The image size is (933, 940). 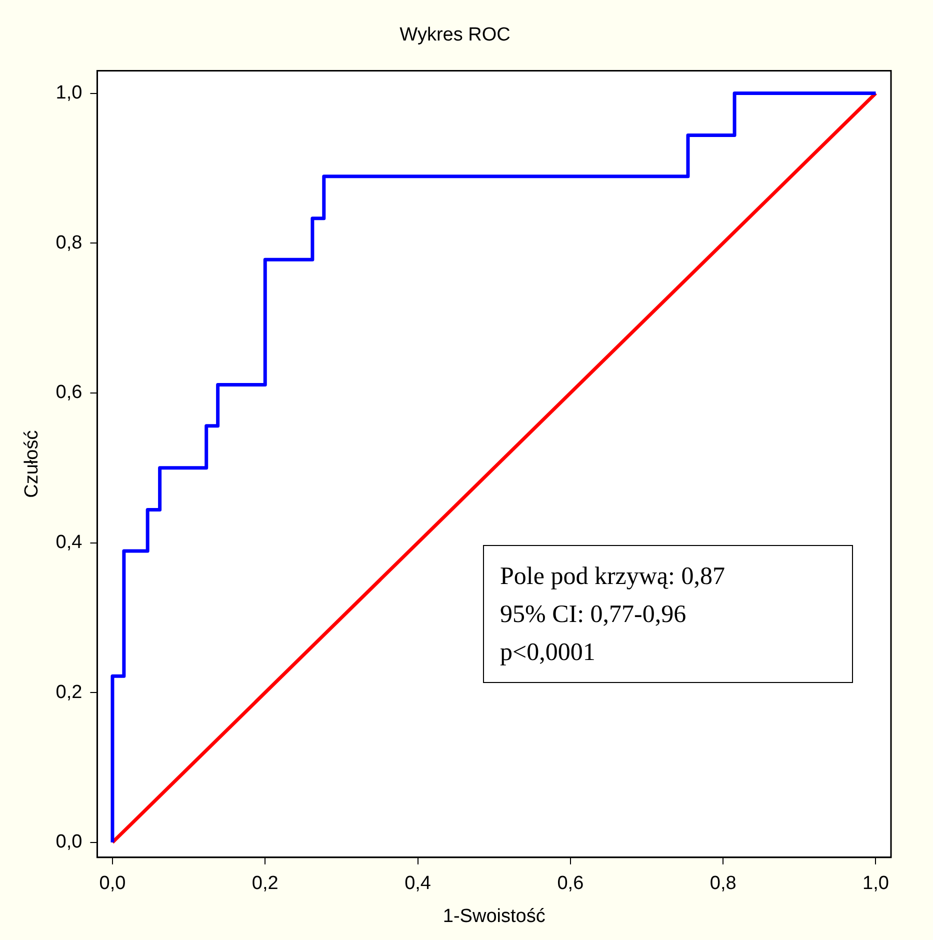 What do you see at coordinates (265, 883) in the screenshot?
I see `x-tick-label: 0,2` at bounding box center [265, 883].